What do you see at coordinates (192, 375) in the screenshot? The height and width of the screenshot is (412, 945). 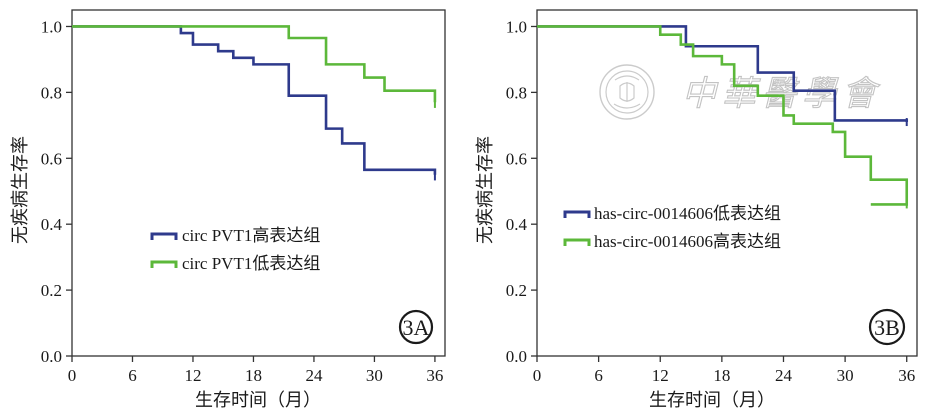 I see `panel-a-x-tick-label: 12` at bounding box center [192, 375].